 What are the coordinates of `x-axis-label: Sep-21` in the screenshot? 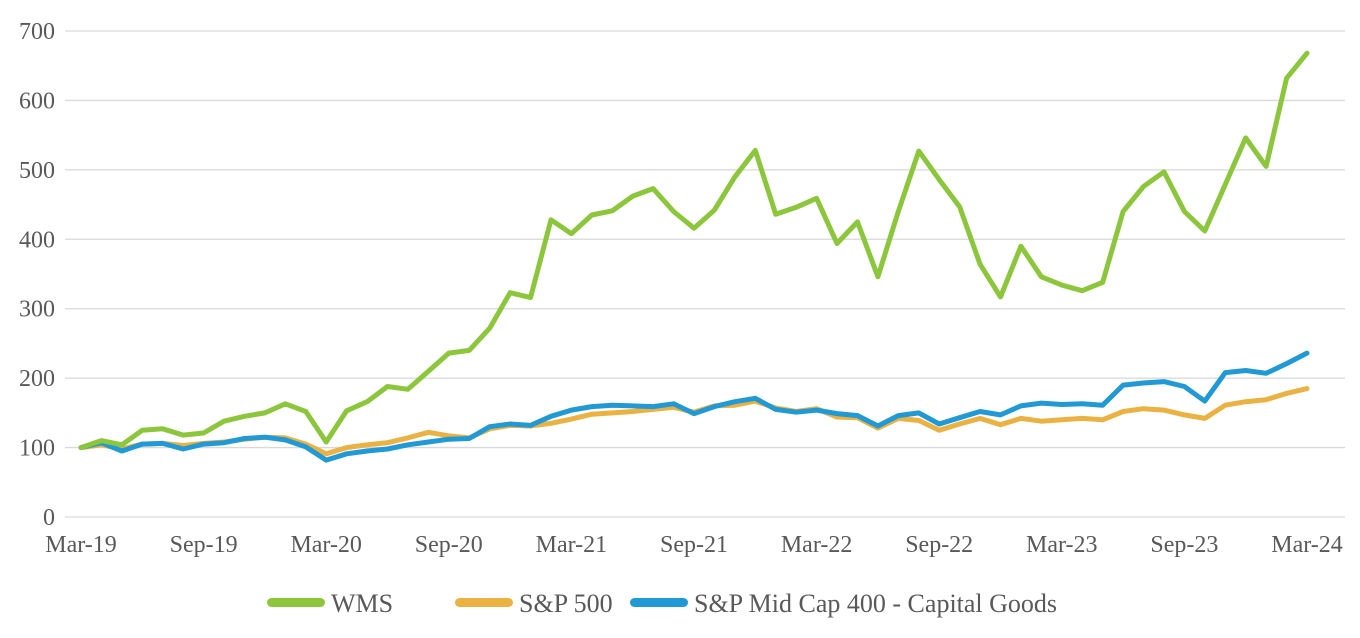 It's located at (694, 545).